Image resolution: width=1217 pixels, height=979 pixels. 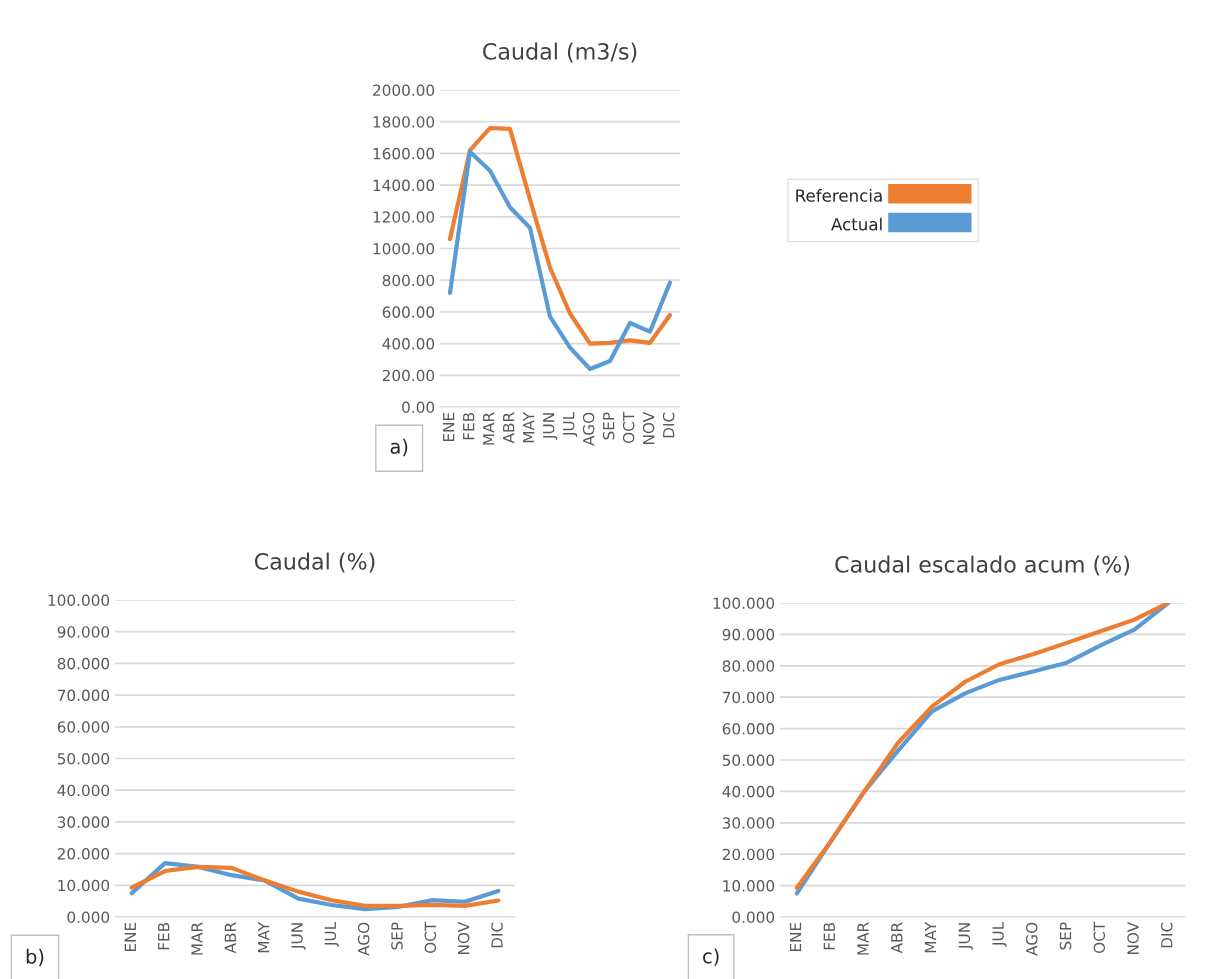 I want to click on text: a), so click(x=399, y=447).